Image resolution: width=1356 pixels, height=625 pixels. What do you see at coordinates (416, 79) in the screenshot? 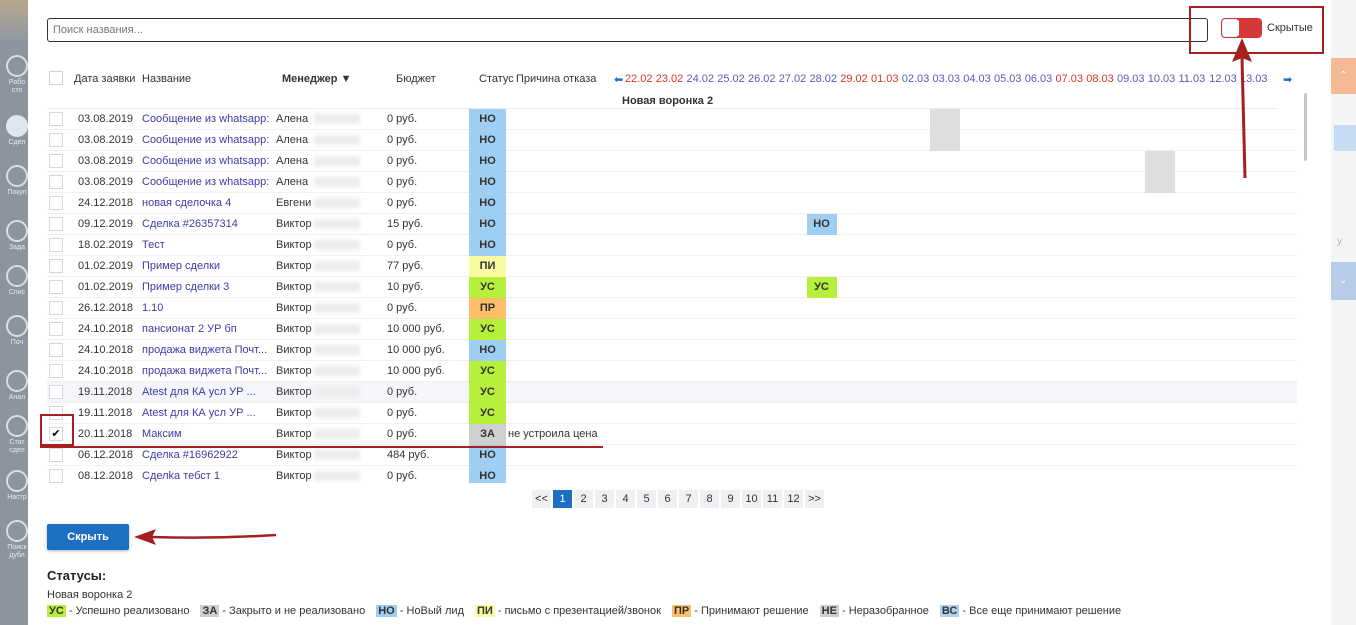
I see `column-header-budget: Бюджет` at bounding box center [416, 79].